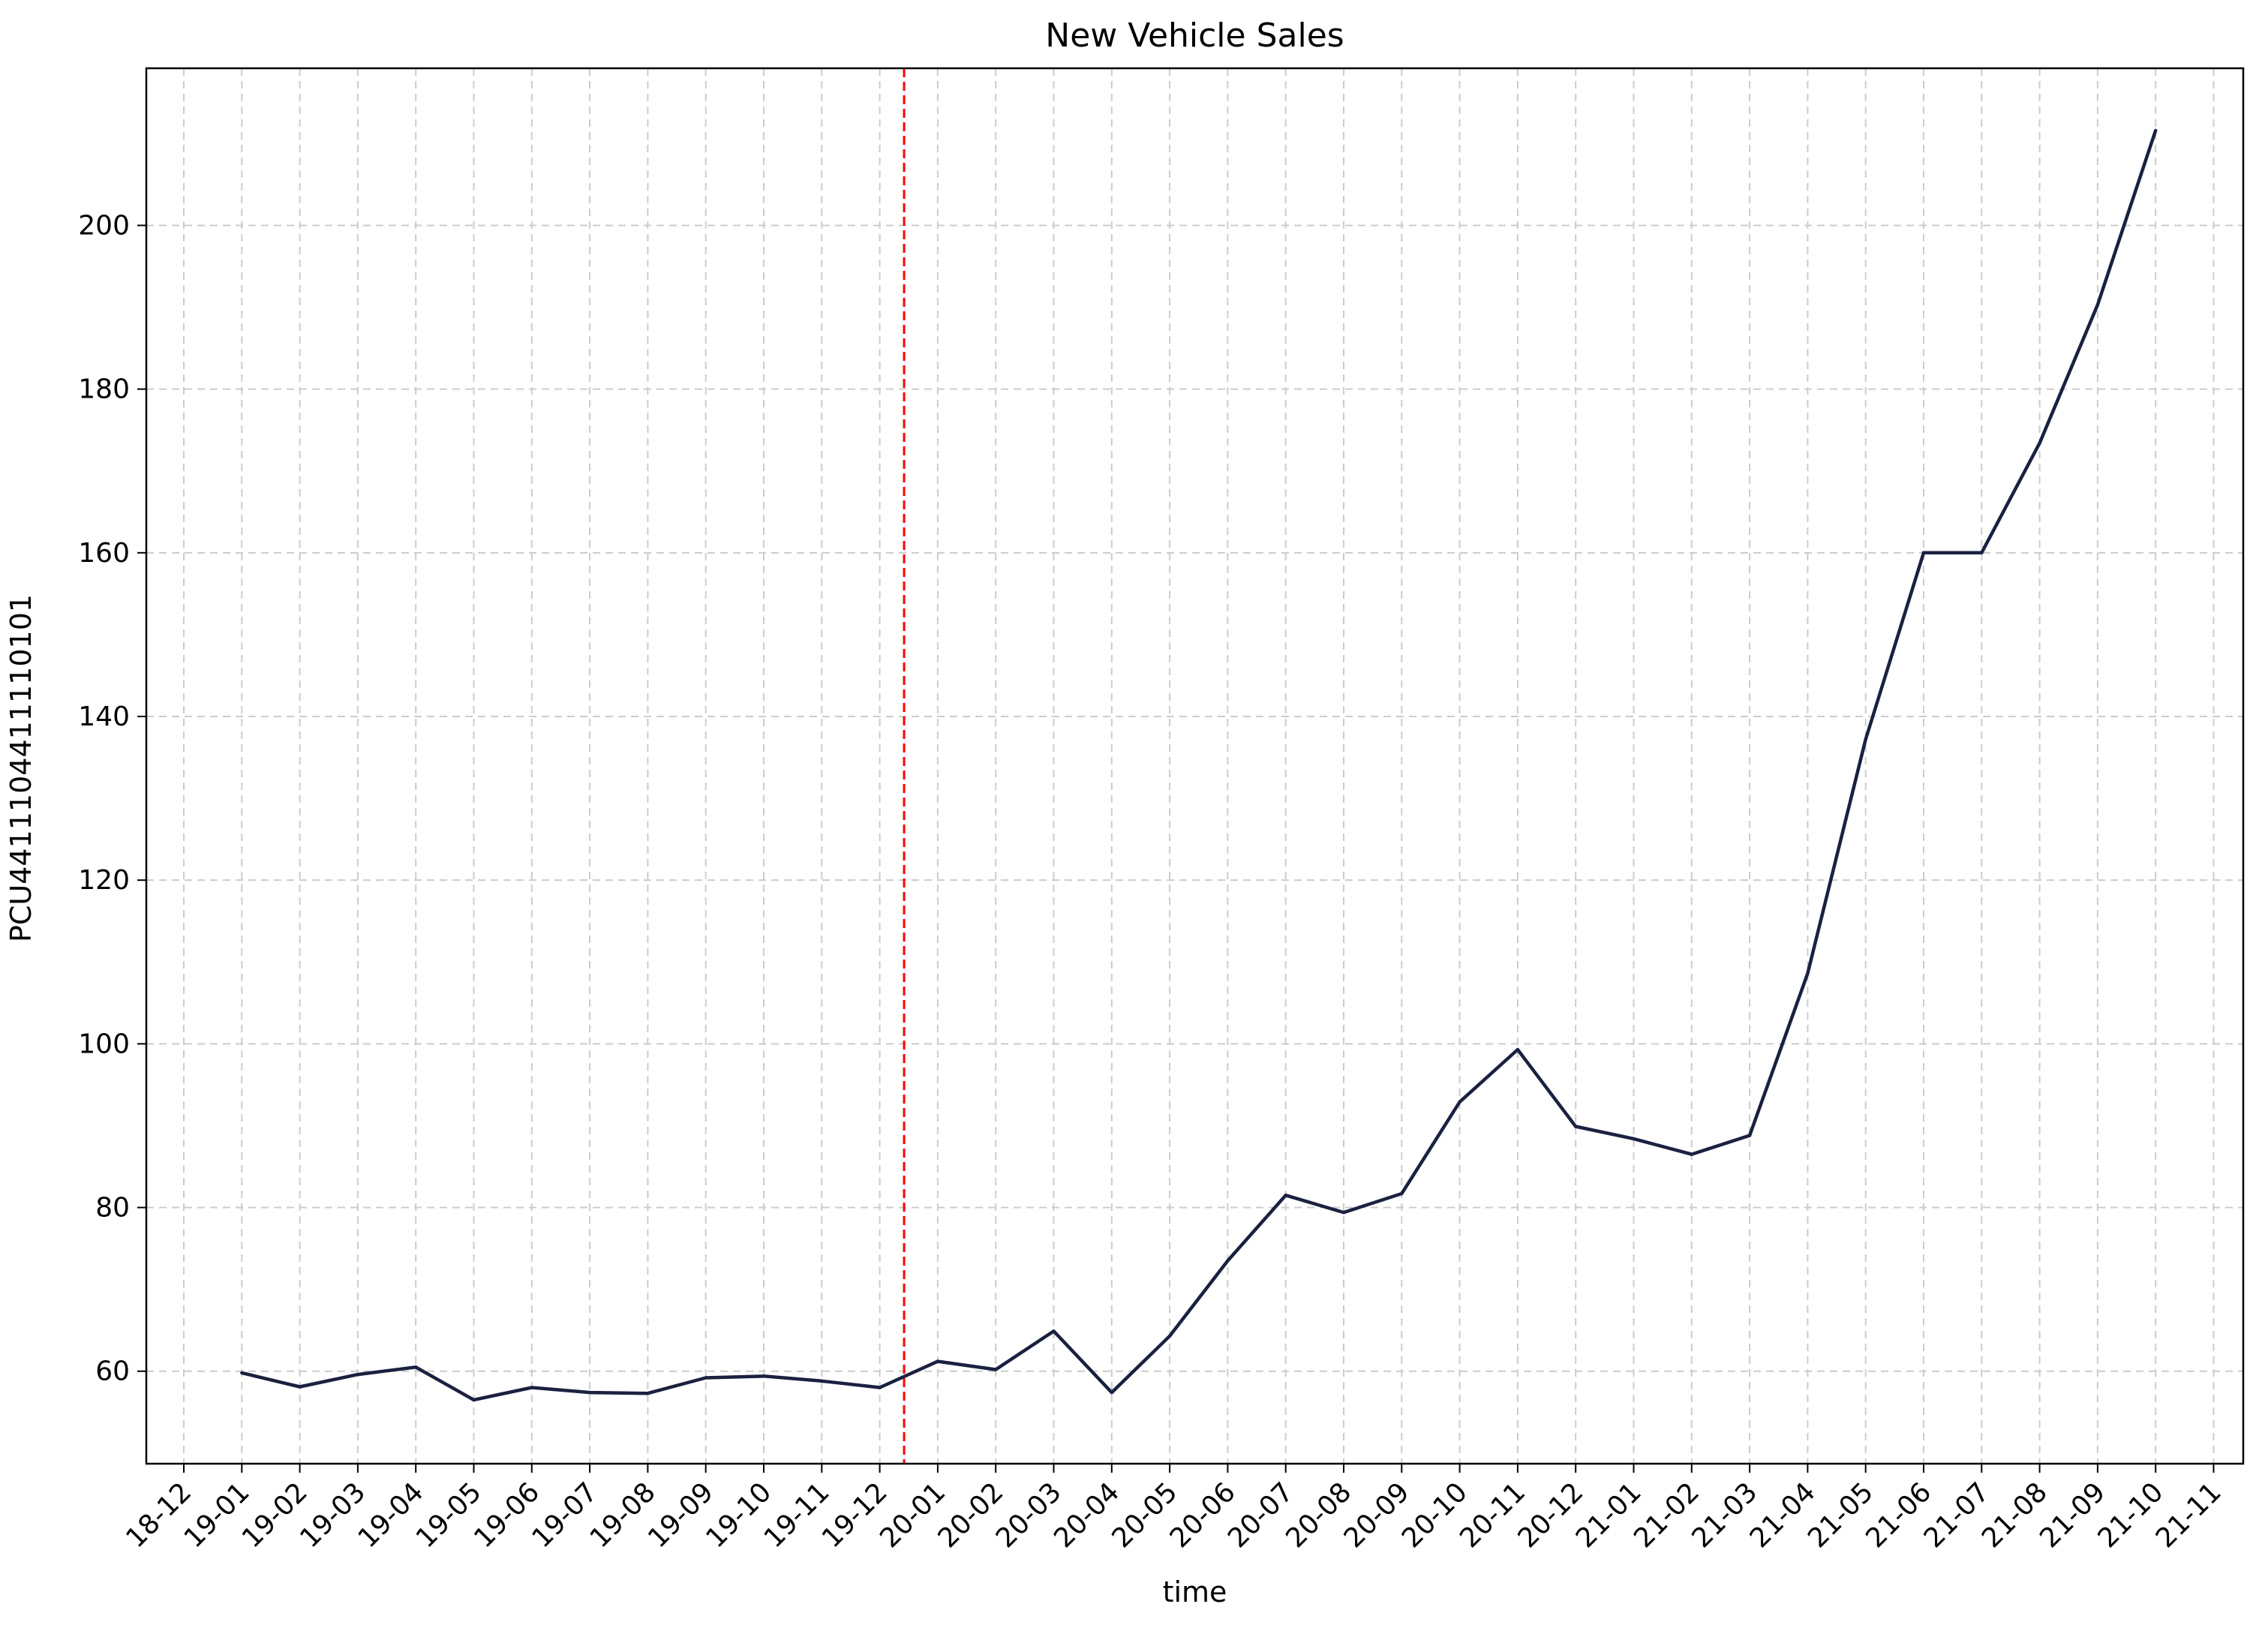  Describe the element at coordinates (112, 798) in the screenshot. I see `y-axis-ticks: 60 80 100 120 140 160 180 200` at that location.